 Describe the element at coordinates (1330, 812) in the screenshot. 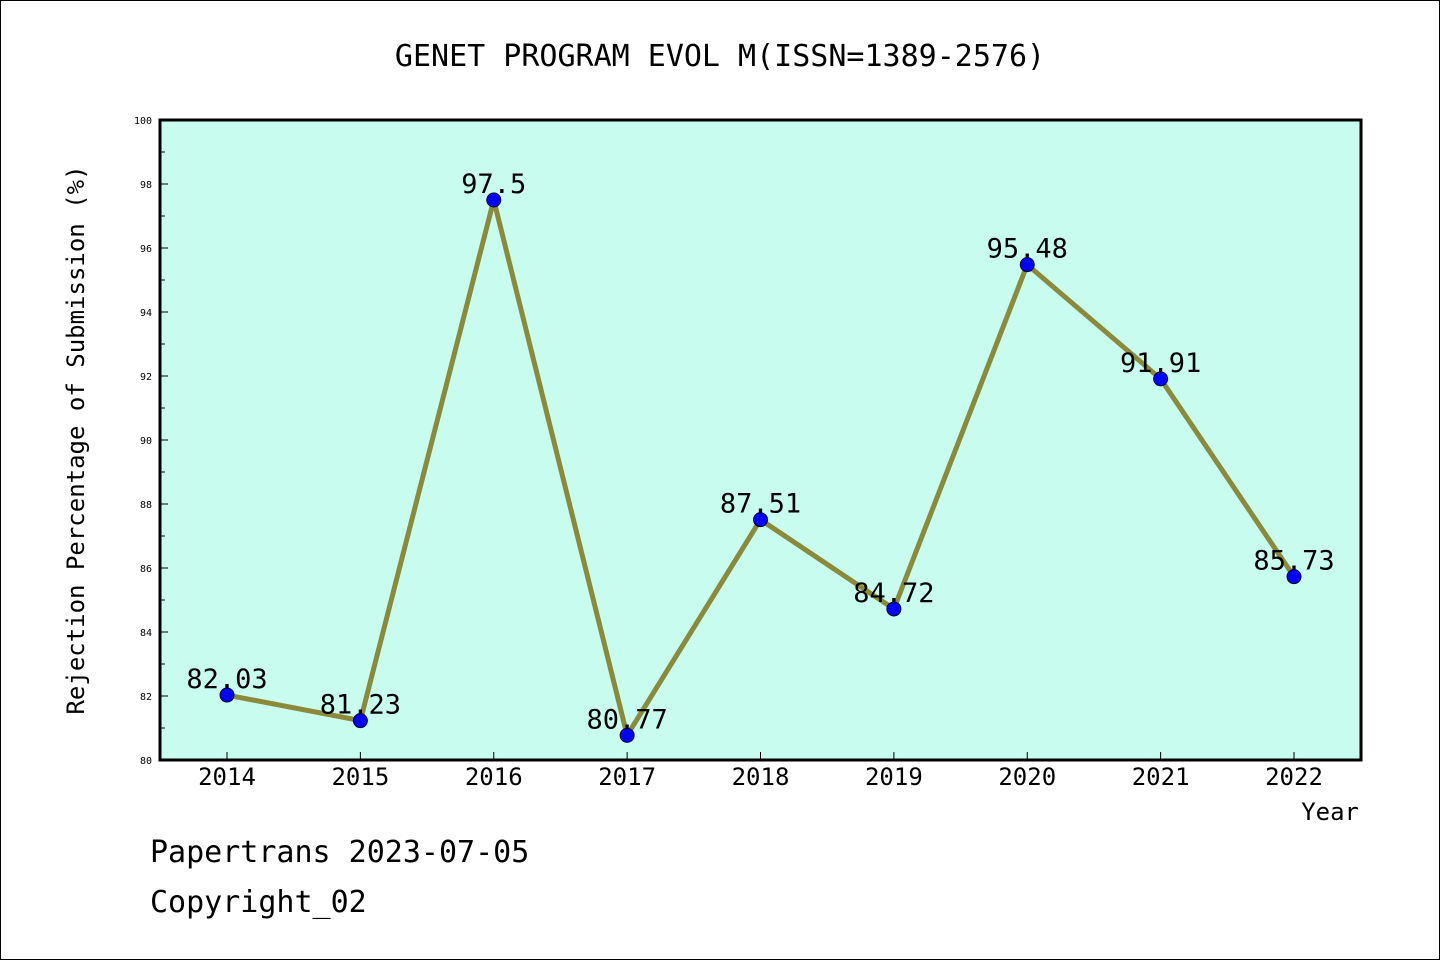

I see `x-axis-label: Year` at that location.